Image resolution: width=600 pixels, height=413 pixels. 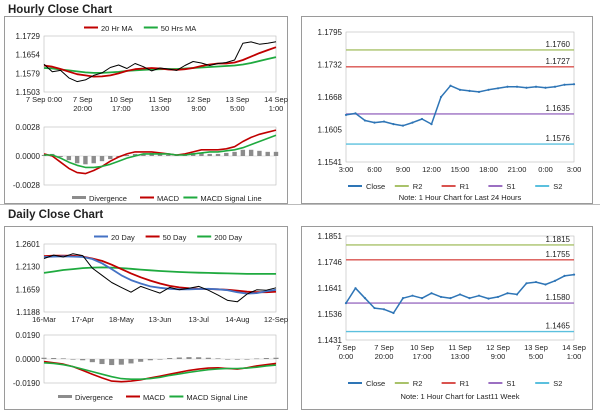 What do you see at coordinates (168, 198) in the screenshot?
I see `hourly-macd-macd-legend-label: MACD` at bounding box center [168, 198].